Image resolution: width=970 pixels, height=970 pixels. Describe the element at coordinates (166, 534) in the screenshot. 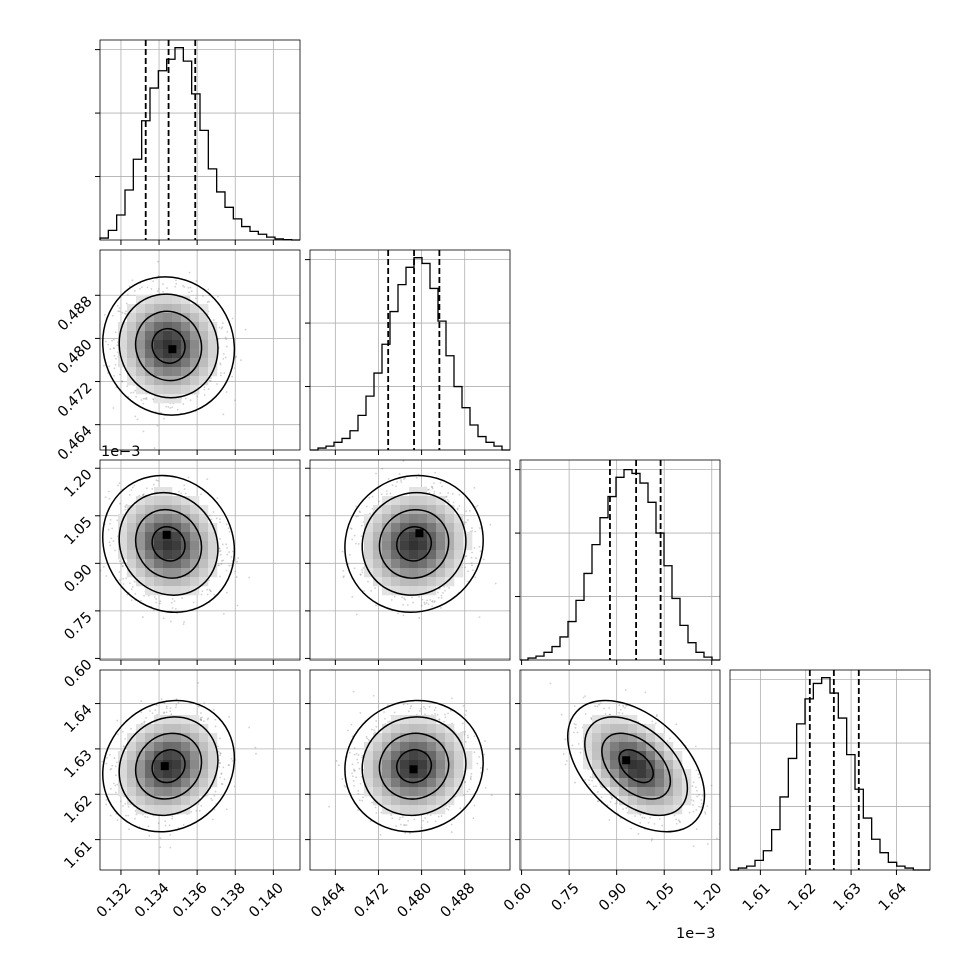

I see `density-peak` at that location.